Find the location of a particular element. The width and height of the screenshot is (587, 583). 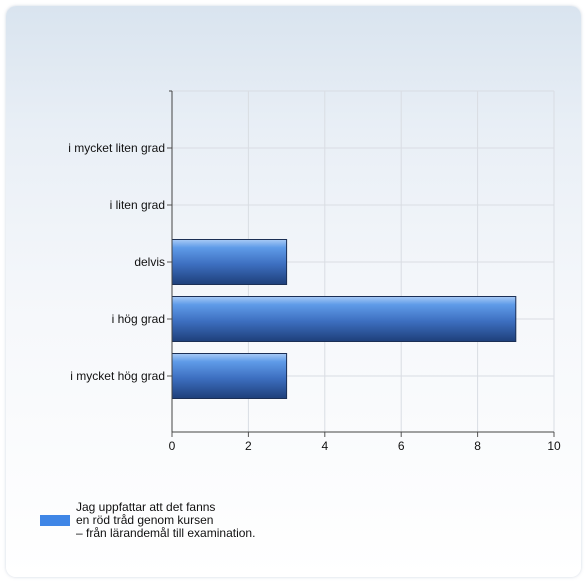

y-tick-label: i mycket liten grad is located at coordinates (116, 148).